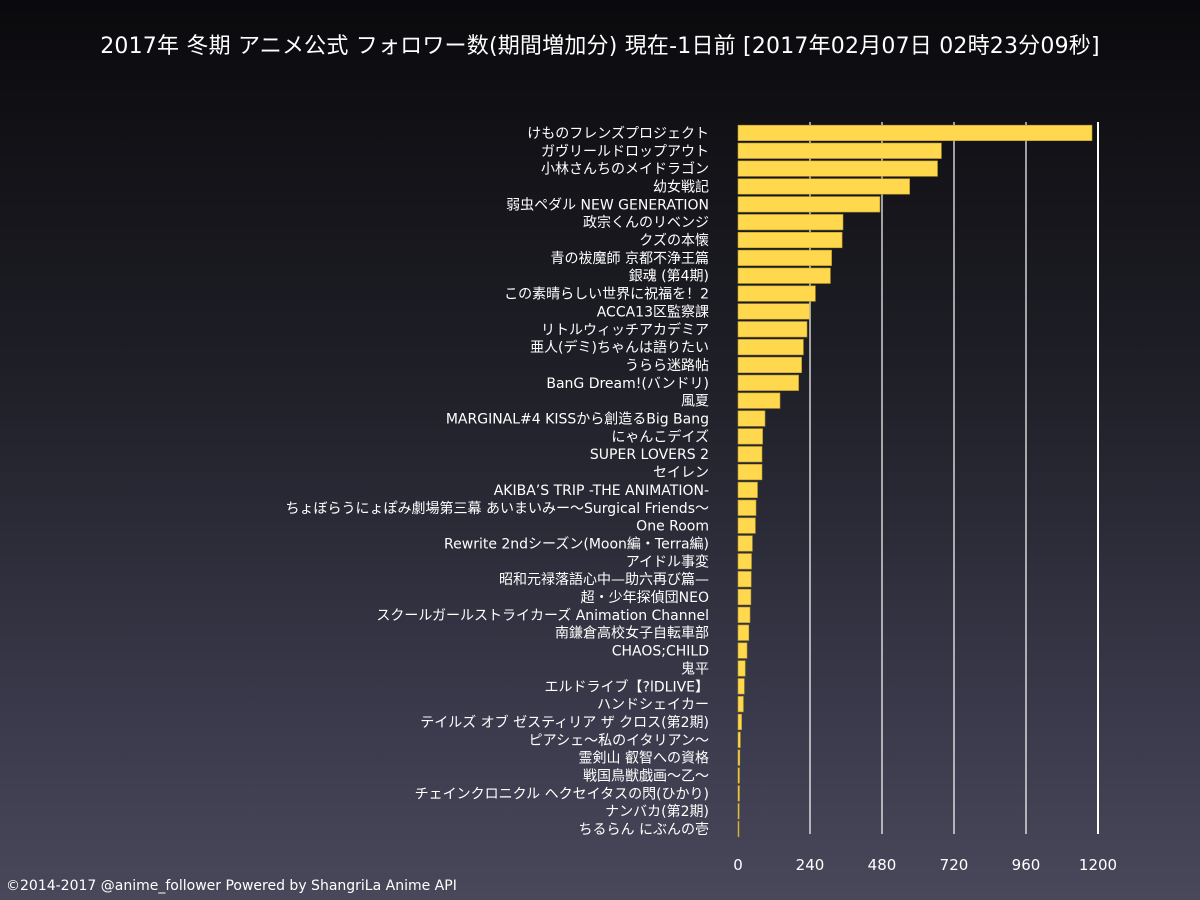 The height and width of the screenshot is (900, 1200). Describe the element at coordinates (646, 223) in the screenshot. I see `category-label: 政宗くんのリベンジ` at that location.